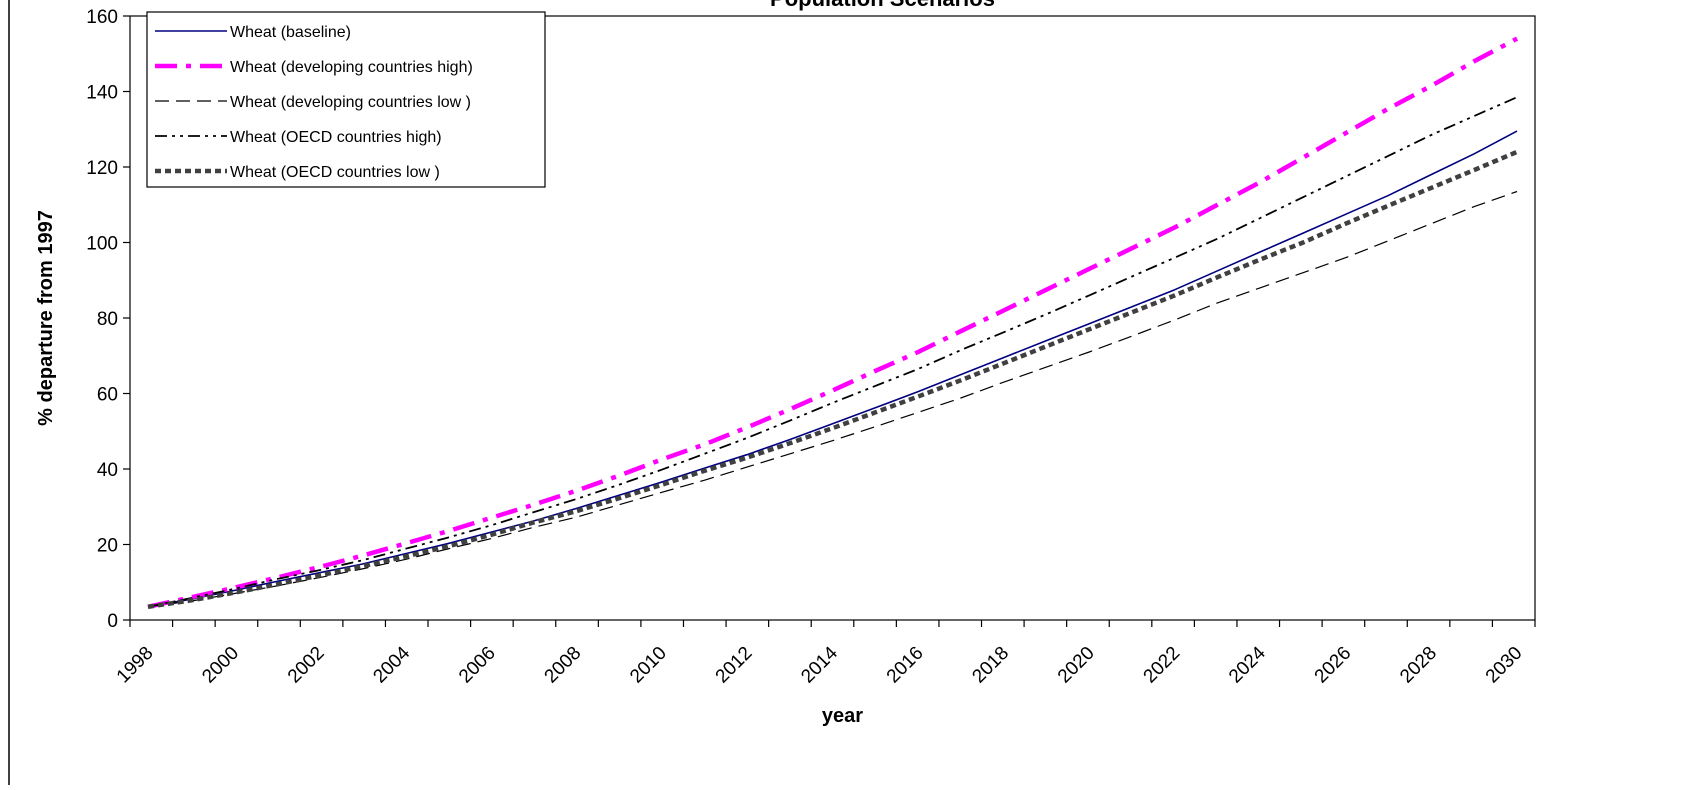 This screenshot has height=790, width=1682. Describe the element at coordinates (351, 67) in the screenshot. I see `legend-label-2: Wheat (developing countries high)` at that location.